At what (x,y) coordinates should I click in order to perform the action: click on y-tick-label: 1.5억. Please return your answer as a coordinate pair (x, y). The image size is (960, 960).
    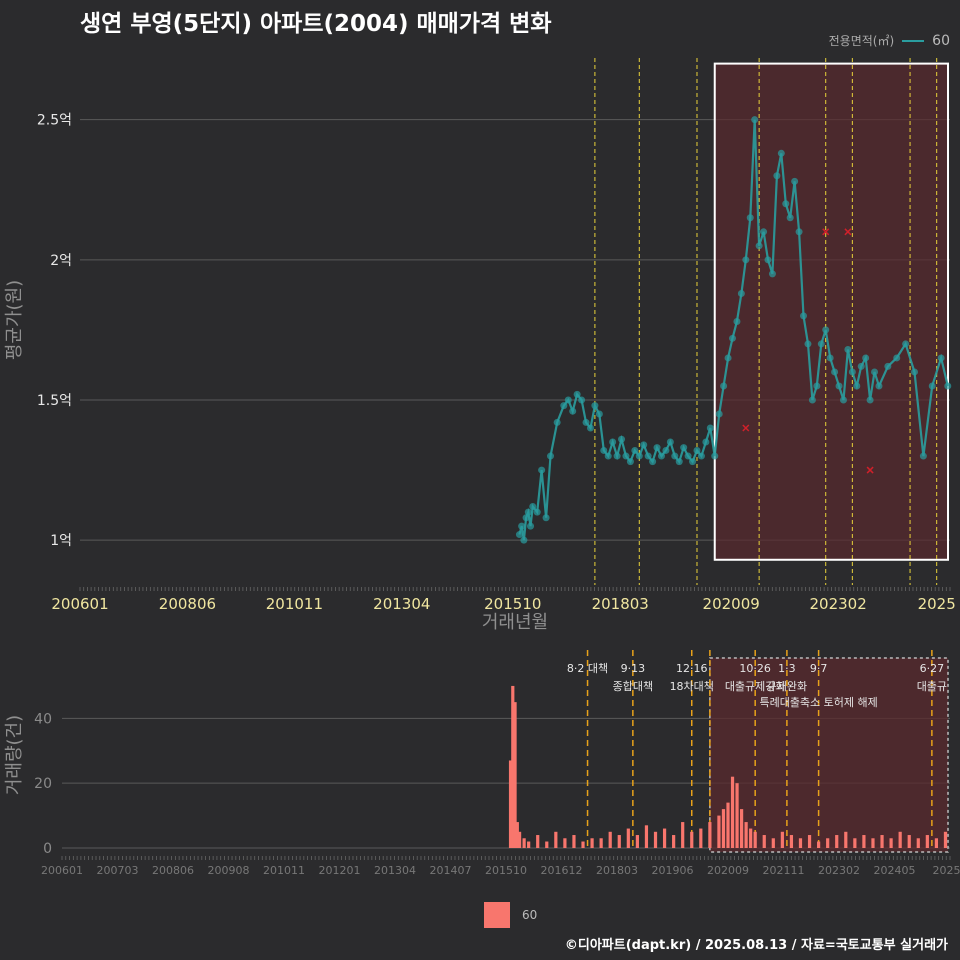
    Looking at the image, I should click on (54, 401).